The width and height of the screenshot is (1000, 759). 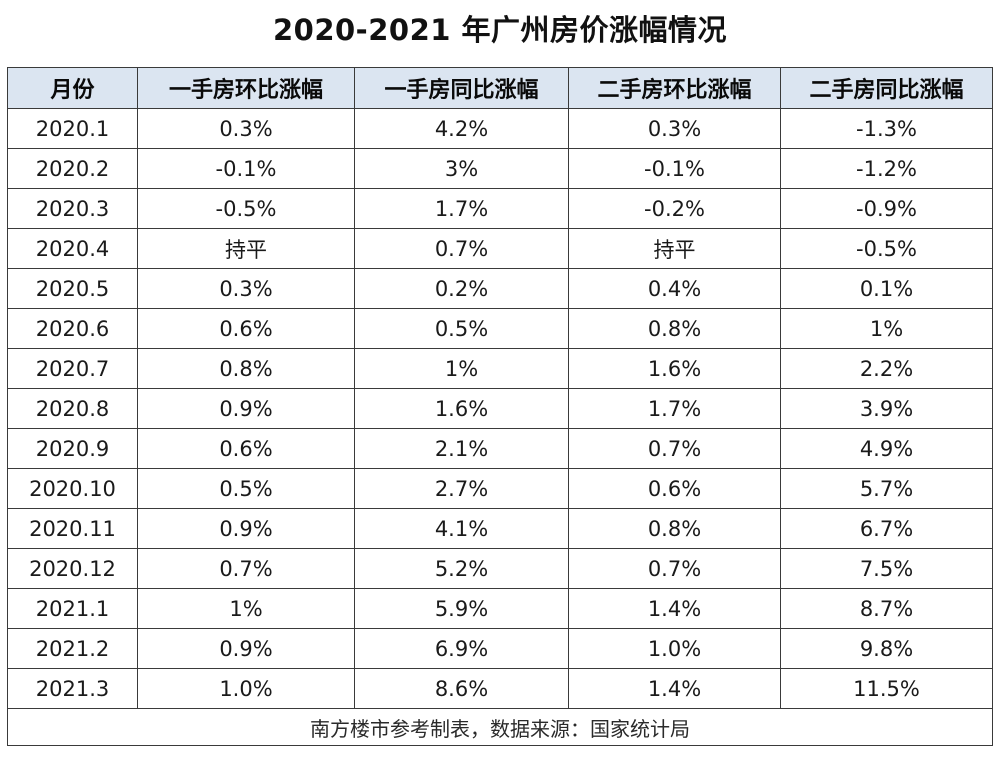 What do you see at coordinates (72, 88) in the screenshot?
I see `column-header-month: 月份` at bounding box center [72, 88].